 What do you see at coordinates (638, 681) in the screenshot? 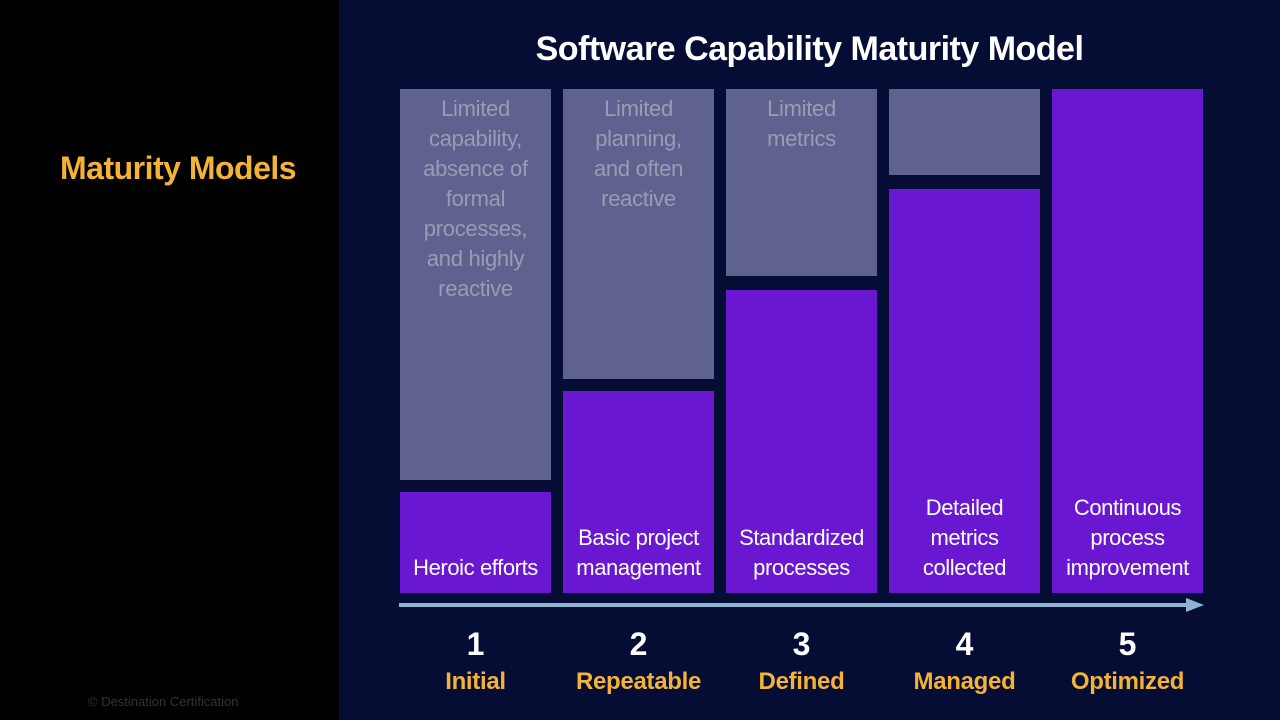
I see `level-name-2: Repeatable` at bounding box center [638, 681].